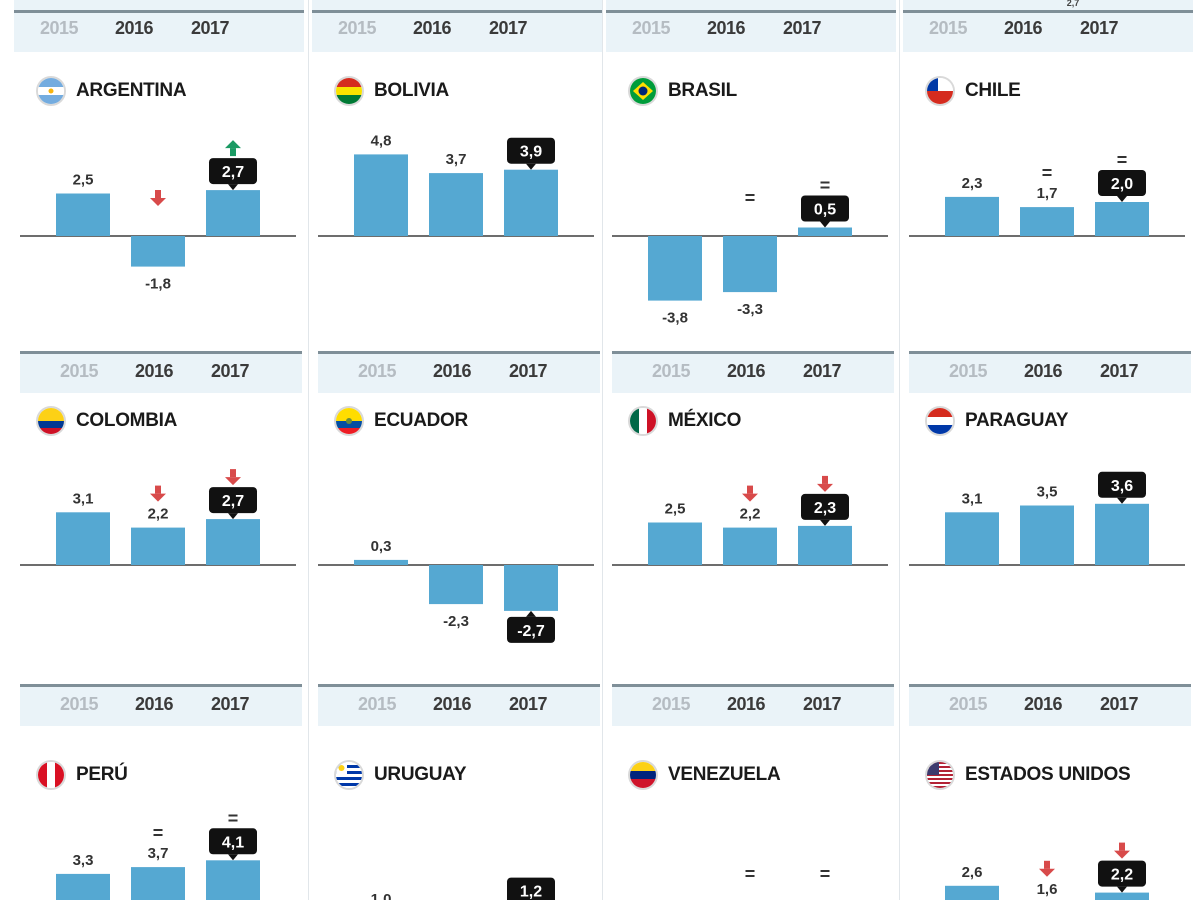  Describe the element at coordinates (726, 28) in the screenshot. I see `top-c2-year-2016: 2016` at that location.